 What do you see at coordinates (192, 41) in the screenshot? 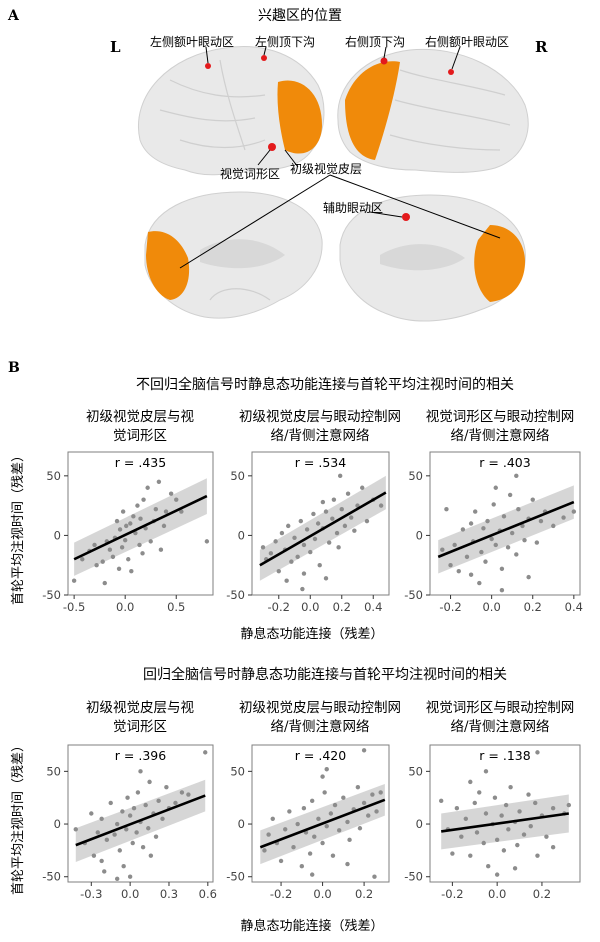
I see `label-left-fef: 左侧额叶眼动区` at bounding box center [192, 41].